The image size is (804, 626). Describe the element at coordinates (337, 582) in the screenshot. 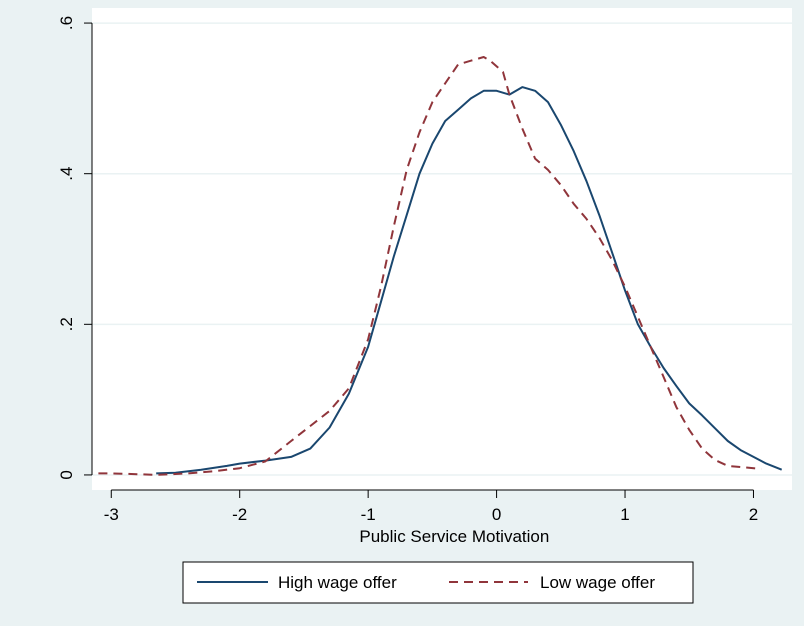

I see `legend-label-high-wage: High wage offer` at that location.